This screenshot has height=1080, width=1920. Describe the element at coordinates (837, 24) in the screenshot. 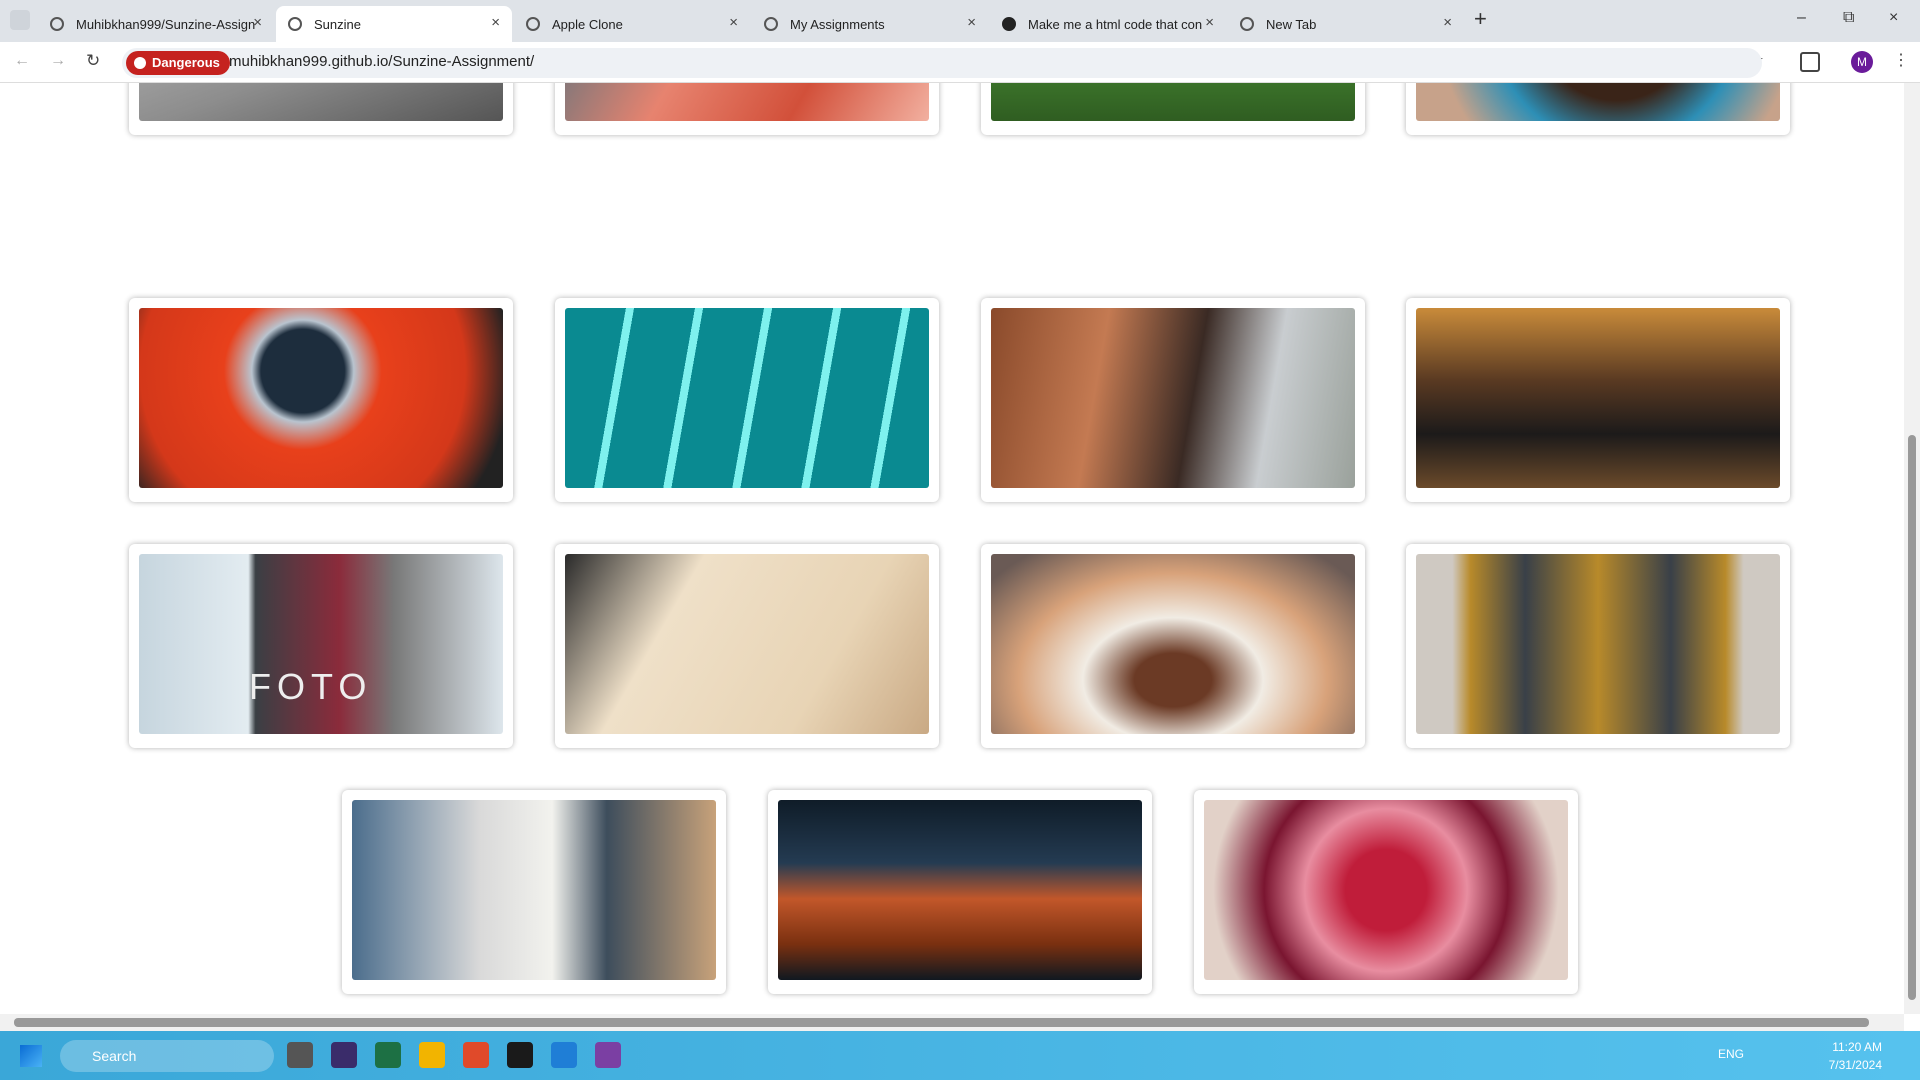

I see `tab-title: My Assignments` at that location.